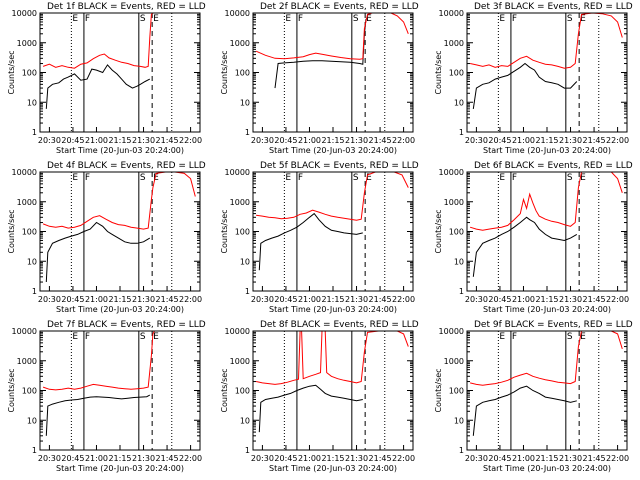 The height and width of the screenshot is (480, 640). Describe the element at coordinates (553, 166) in the screenshot. I see `panel-title: Det 6f BLACK = Events, RED = LLD` at that location.